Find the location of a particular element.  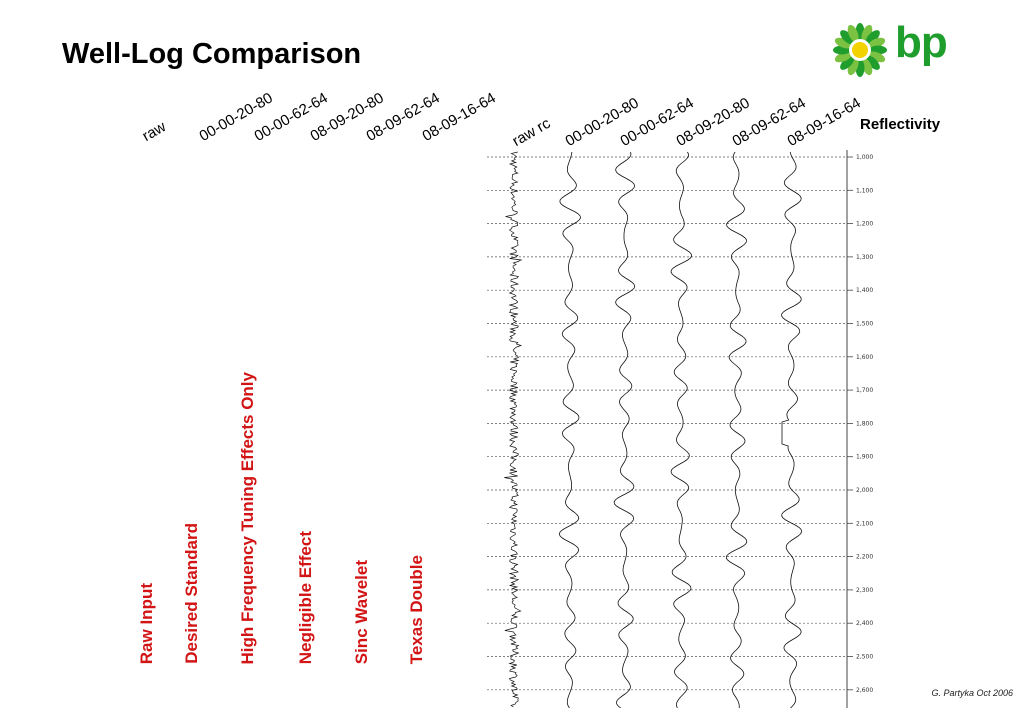

depth-tick-label: 2,100 is located at coordinates (864, 523).